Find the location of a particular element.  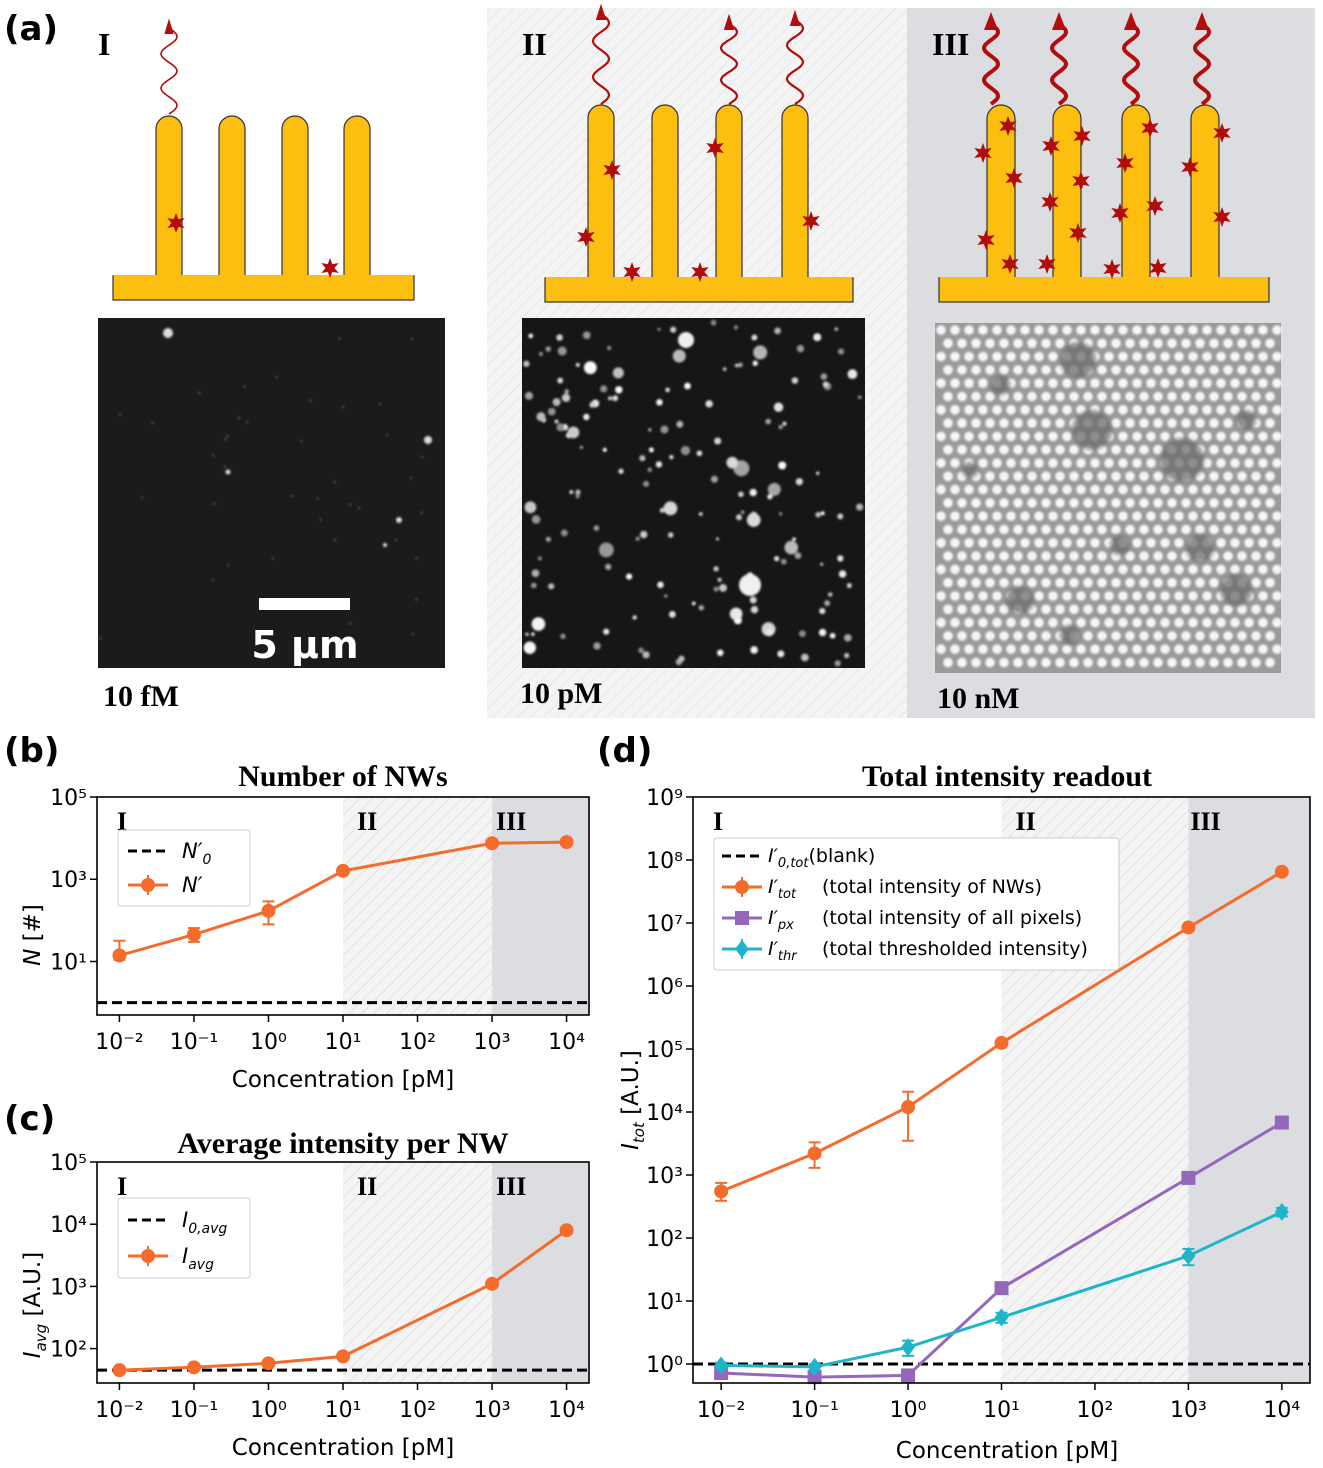

x-tick-label: 10¹ is located at coordinates (343, 1410).